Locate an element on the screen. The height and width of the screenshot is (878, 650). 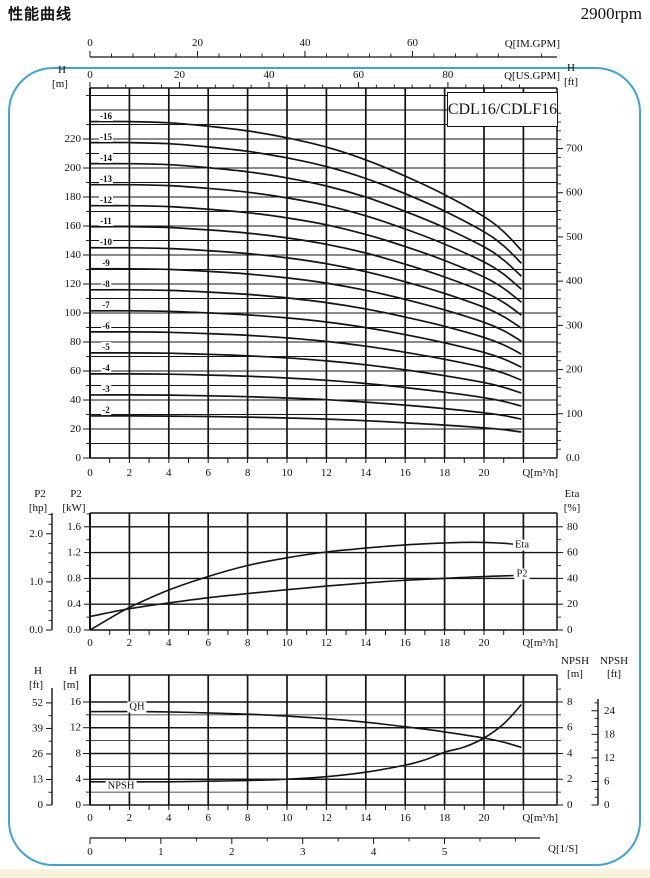
npsh-m-axis-unit: [m] is located at coordinates (575, 674).